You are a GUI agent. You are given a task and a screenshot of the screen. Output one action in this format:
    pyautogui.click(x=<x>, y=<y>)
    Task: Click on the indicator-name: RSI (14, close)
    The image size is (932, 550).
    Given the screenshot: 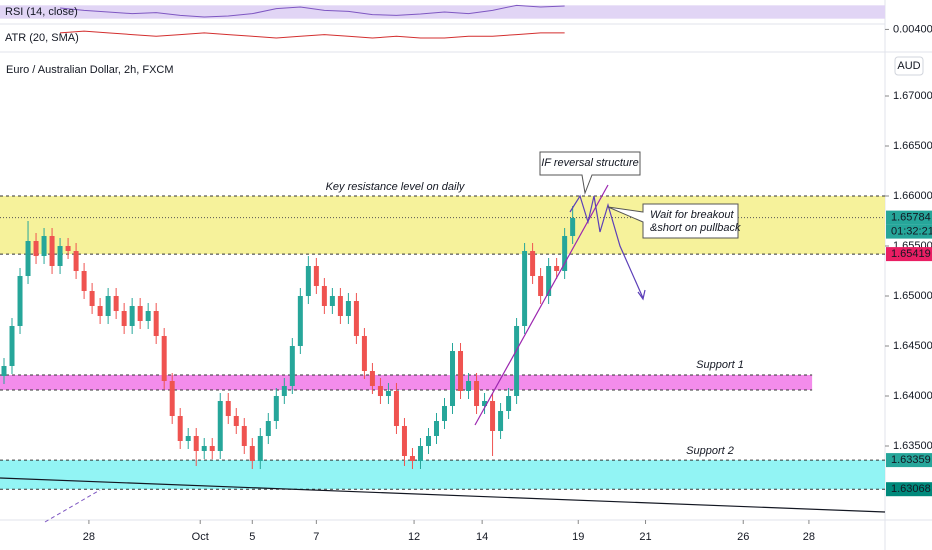 What is the action you would take?
    pyautogui.click(x=41, y=12)
    